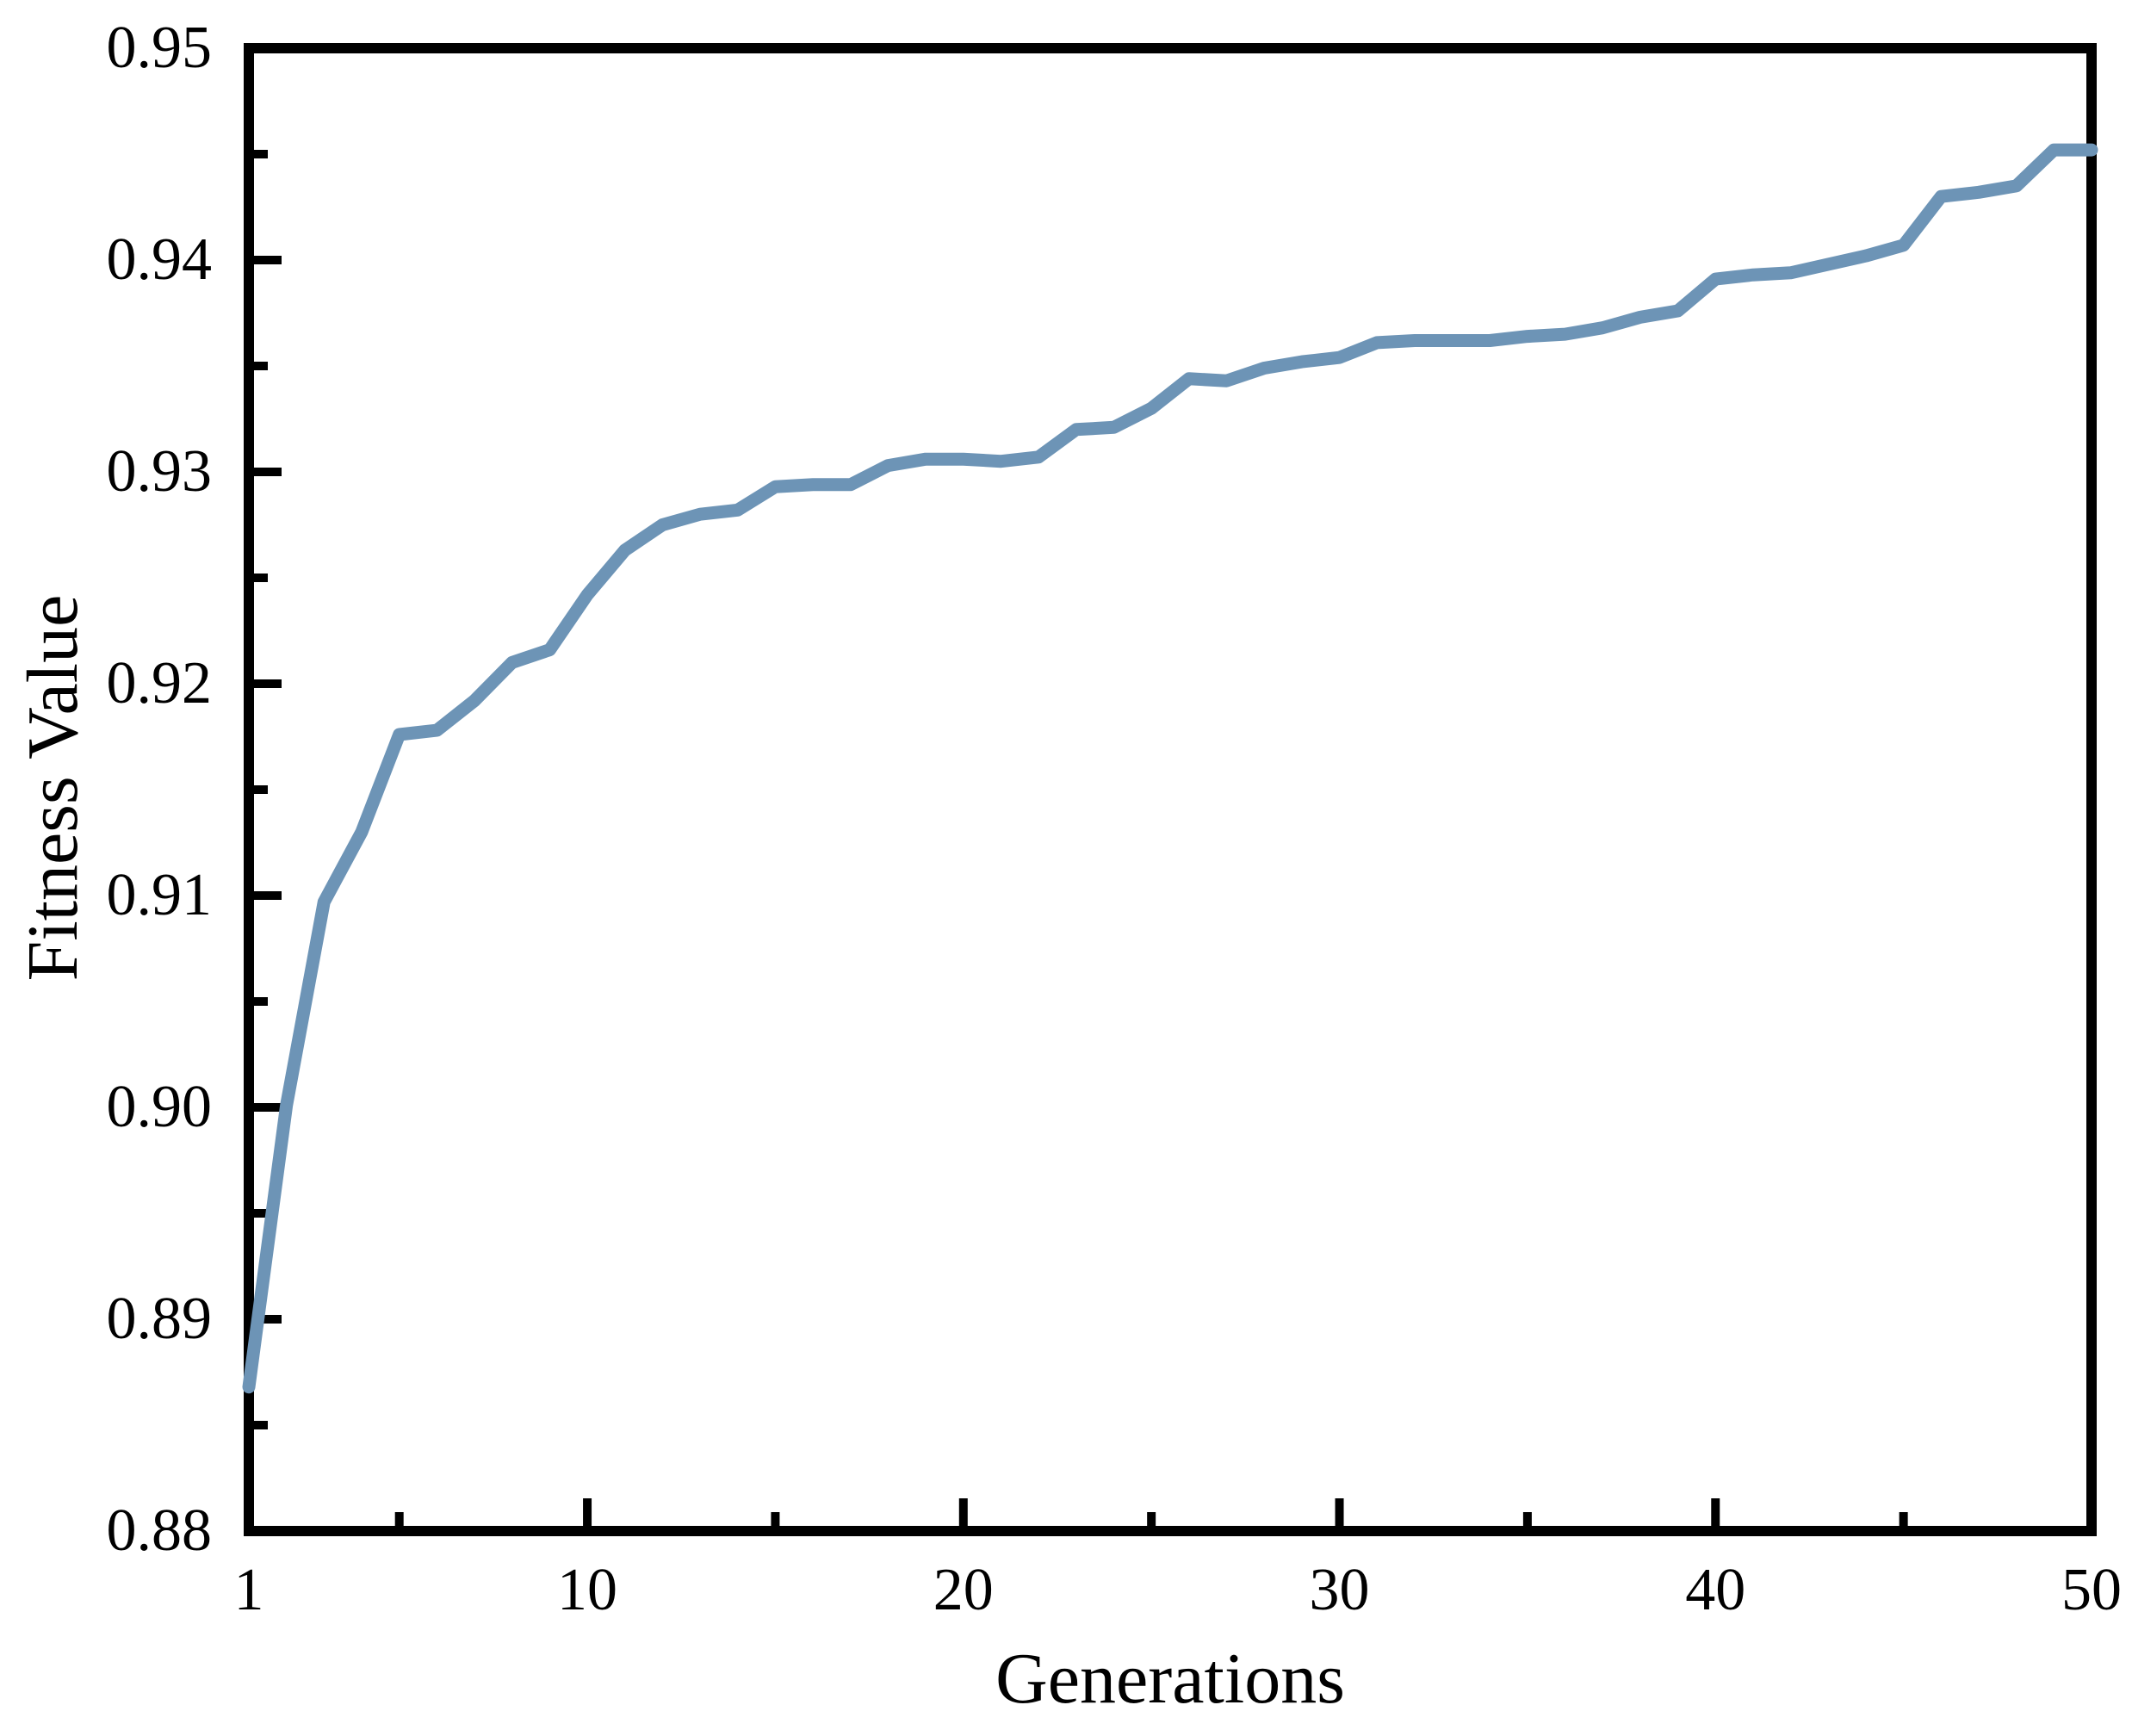 This screenshot has height=1736, width=2132. What do you see at coordinates (159, 895) in the screenshot?
I see `y-tick-label: 0.91` at bounding box center [159, 895].